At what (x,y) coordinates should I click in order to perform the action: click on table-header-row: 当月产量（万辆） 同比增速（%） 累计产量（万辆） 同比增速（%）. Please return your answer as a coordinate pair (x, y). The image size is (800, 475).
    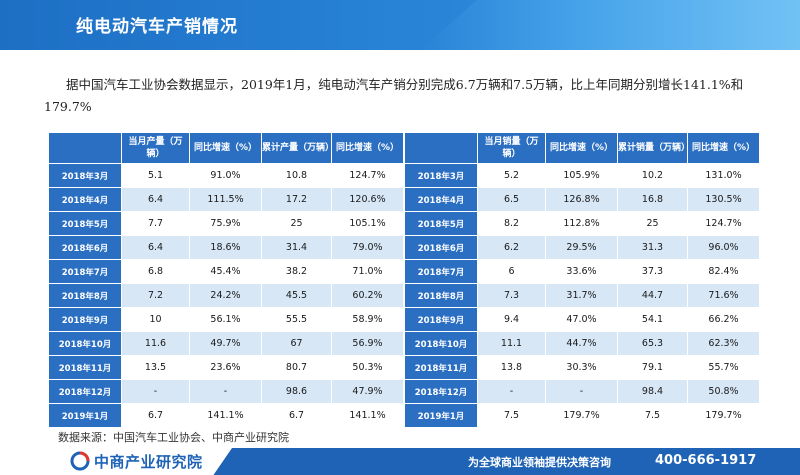
    Looking at the image, I should click on (226, 148).